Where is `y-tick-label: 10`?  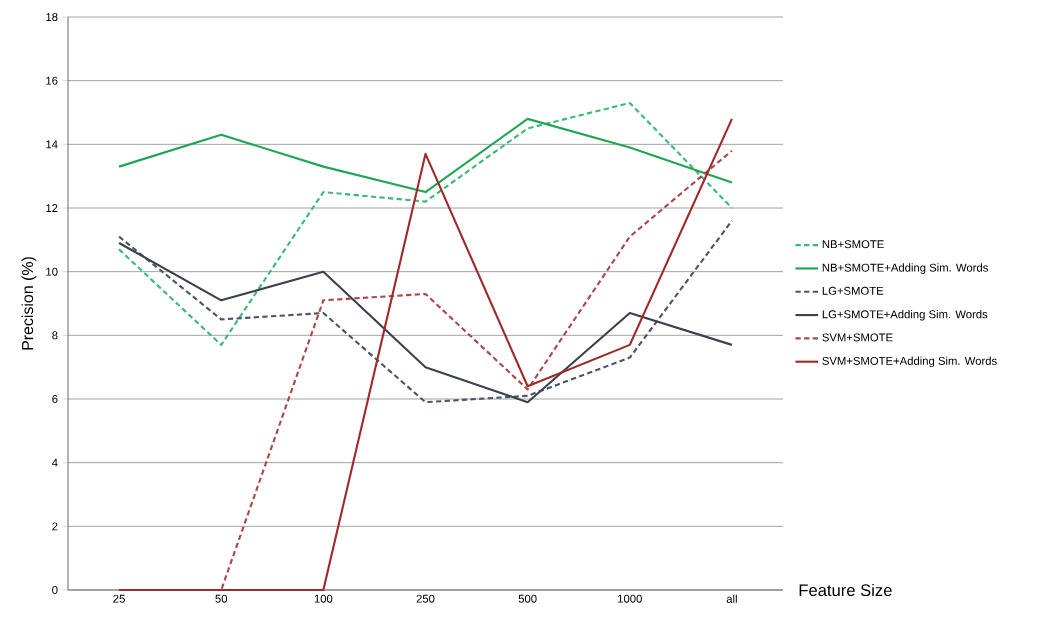
y-tick-label: 10 is located at coordinates (52, 271).